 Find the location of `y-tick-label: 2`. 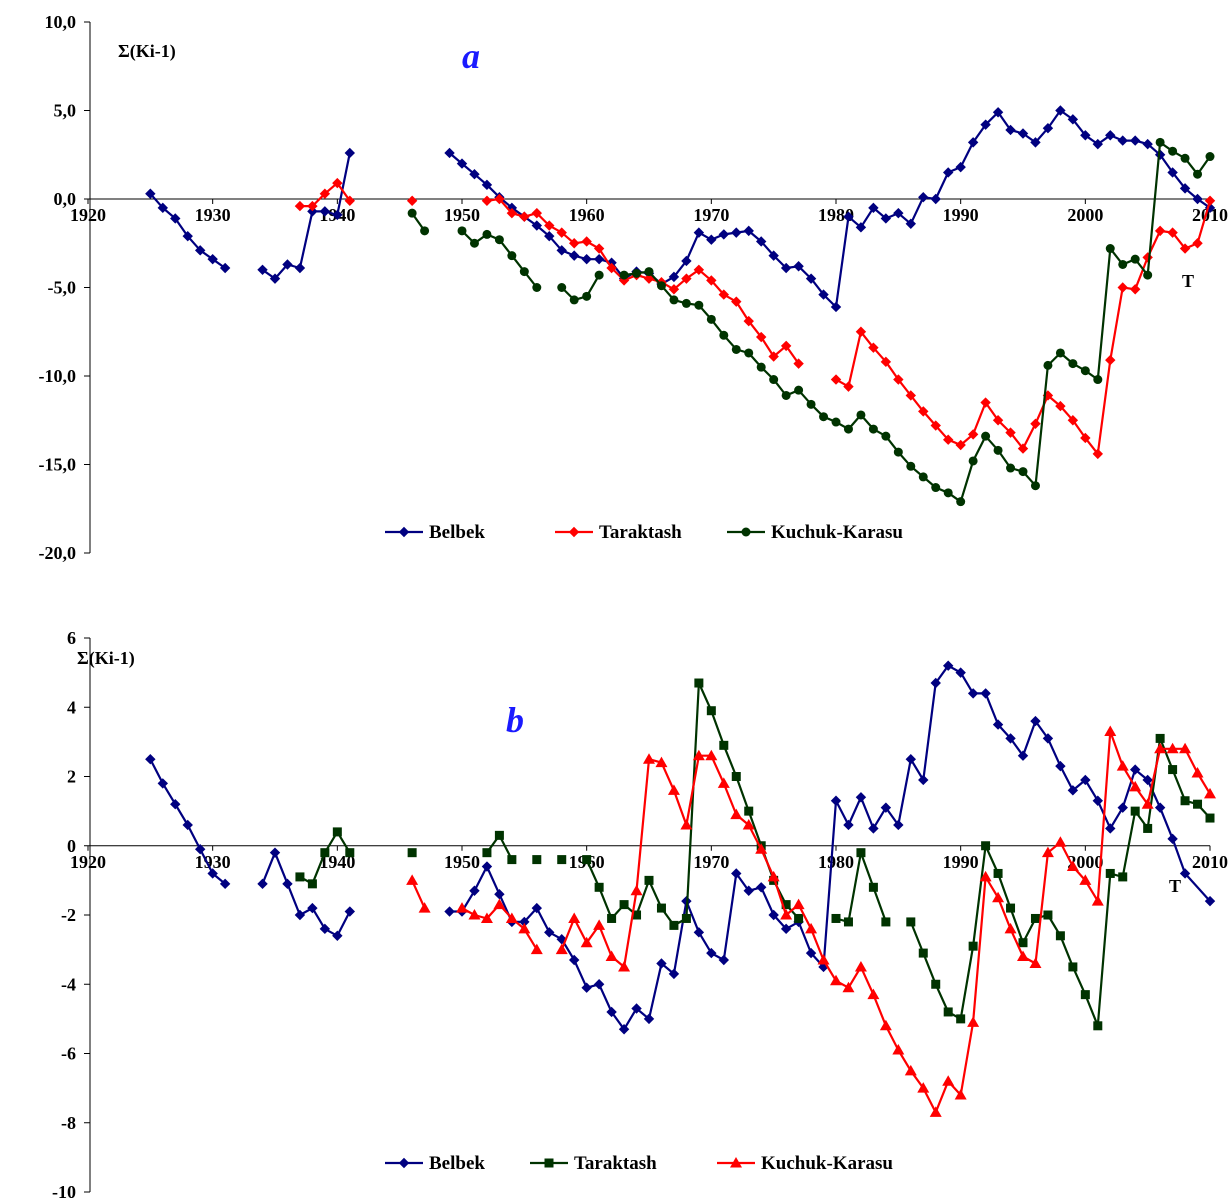

y-tick-label: 2 is located at coordinates (71, 777).